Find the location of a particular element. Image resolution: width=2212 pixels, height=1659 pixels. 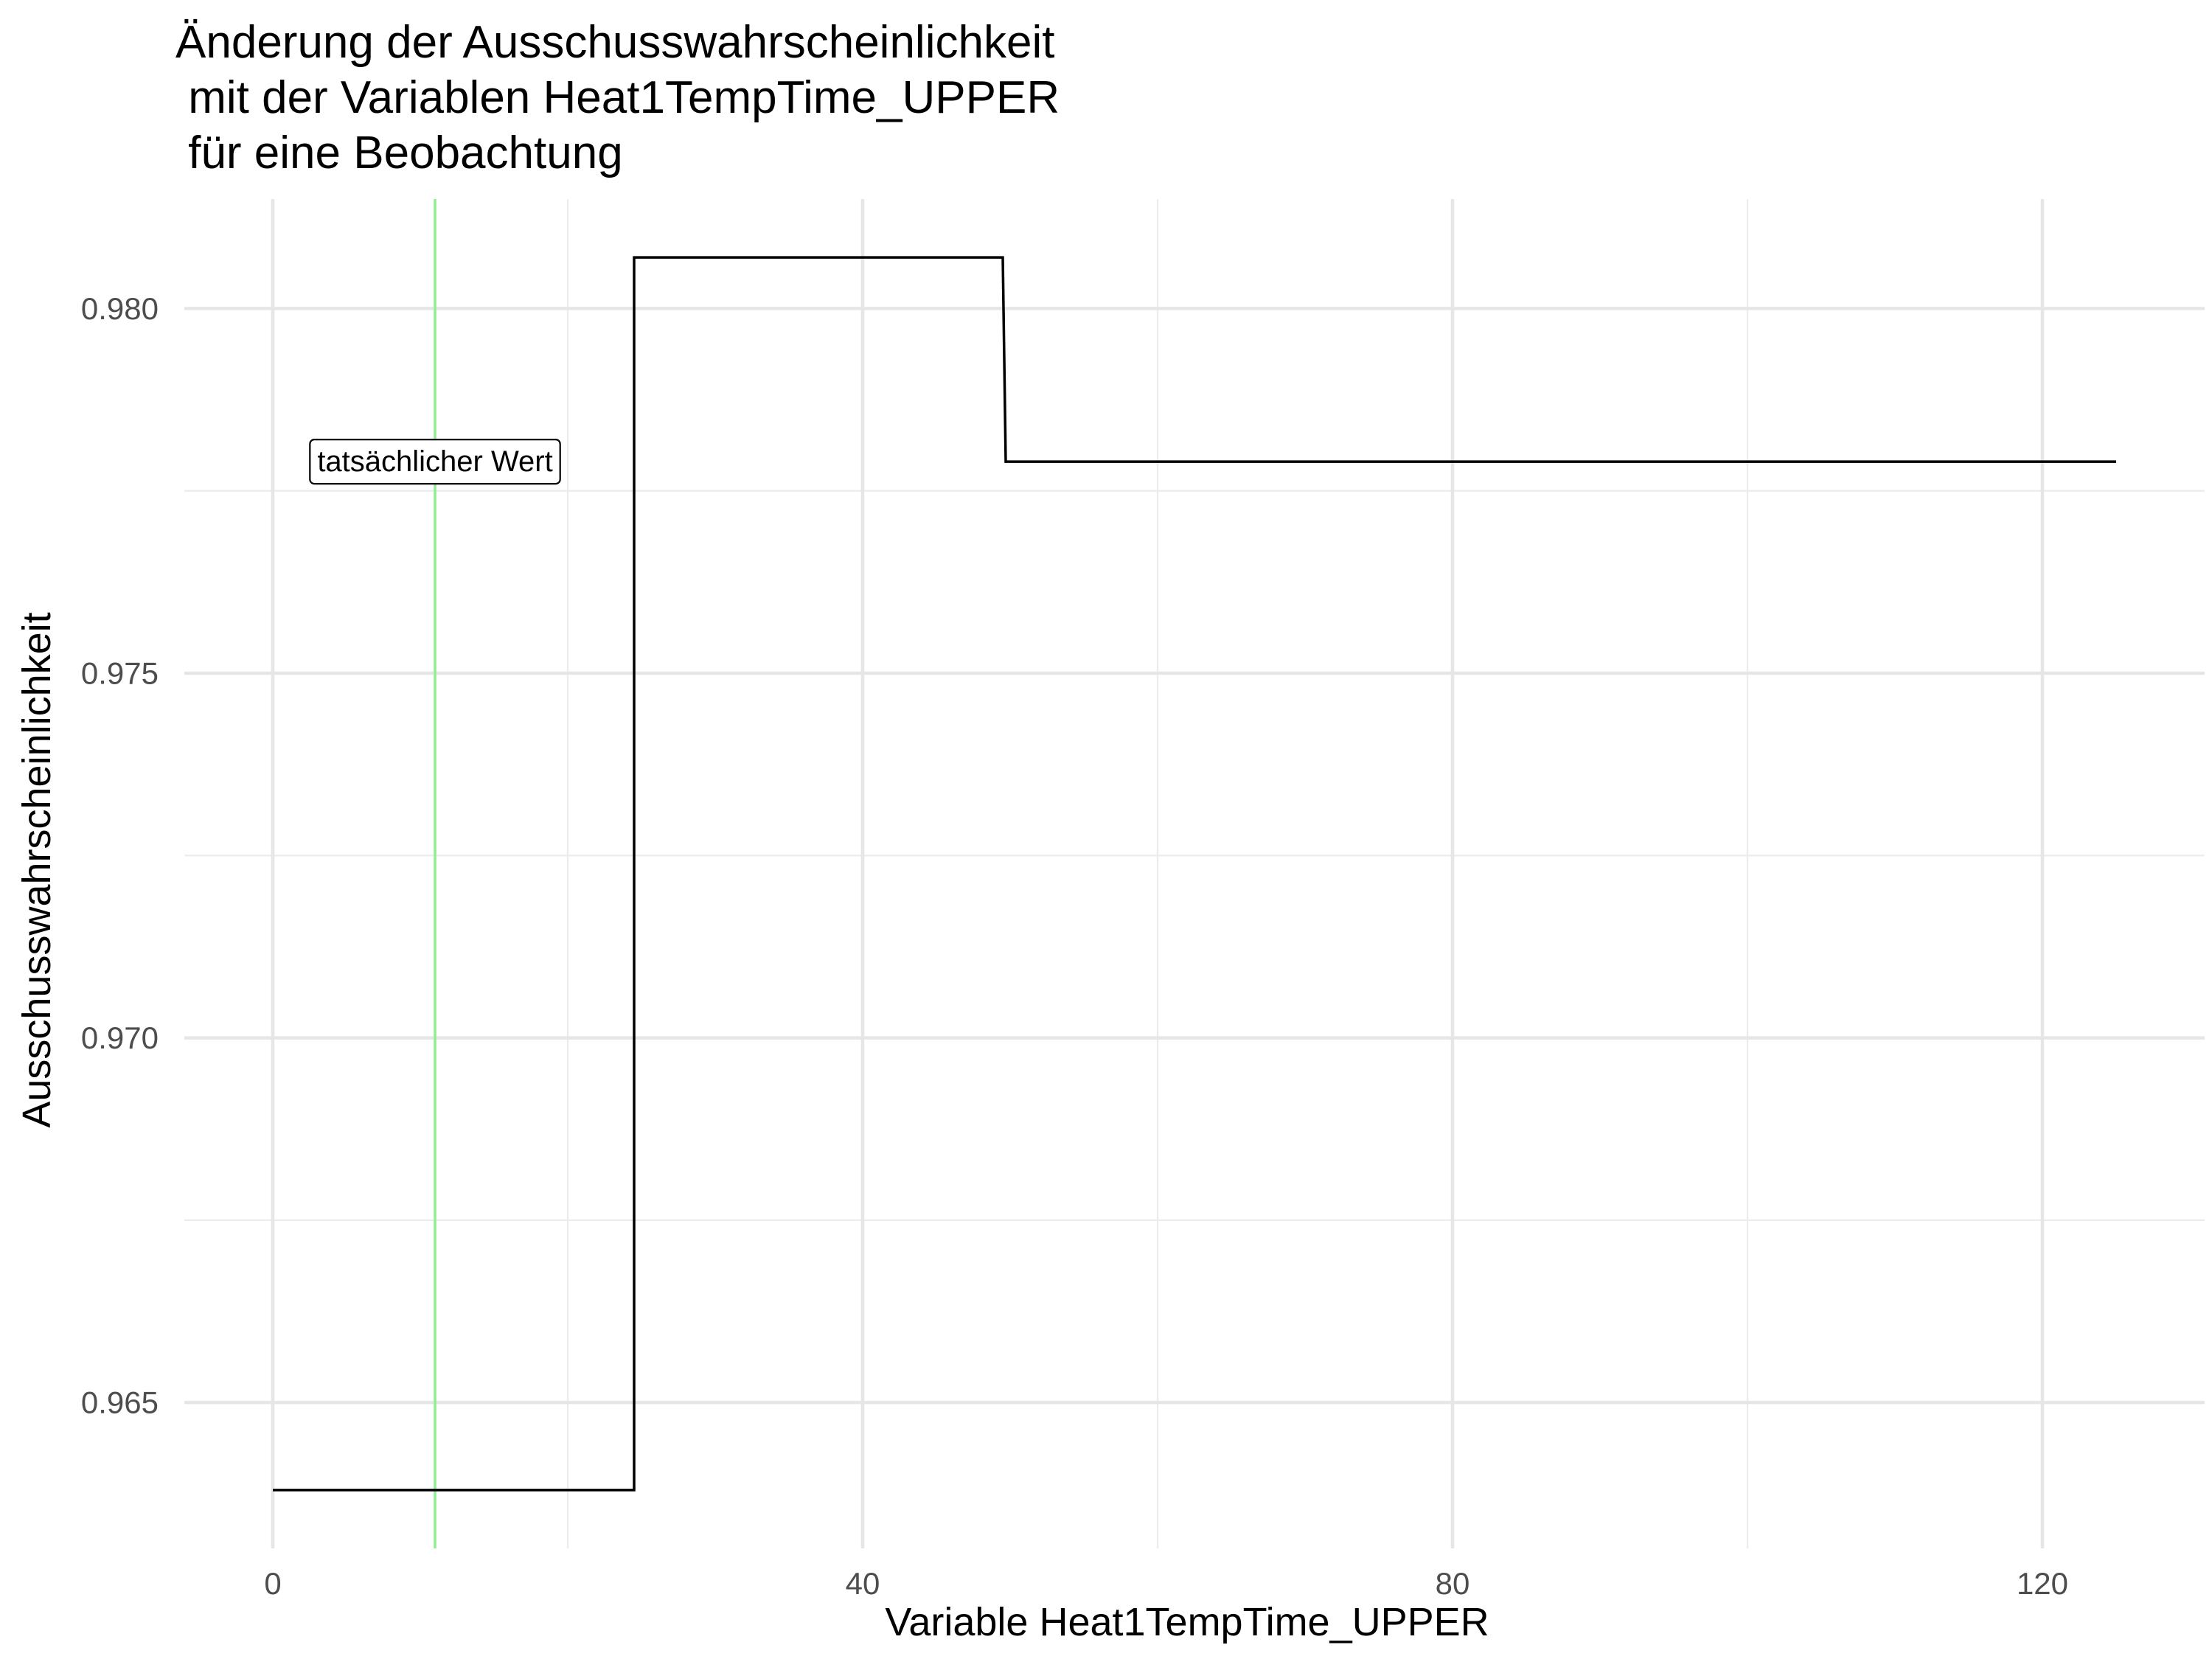

y-tick-label-2: 0.975 is located at coordinates (120, 672).